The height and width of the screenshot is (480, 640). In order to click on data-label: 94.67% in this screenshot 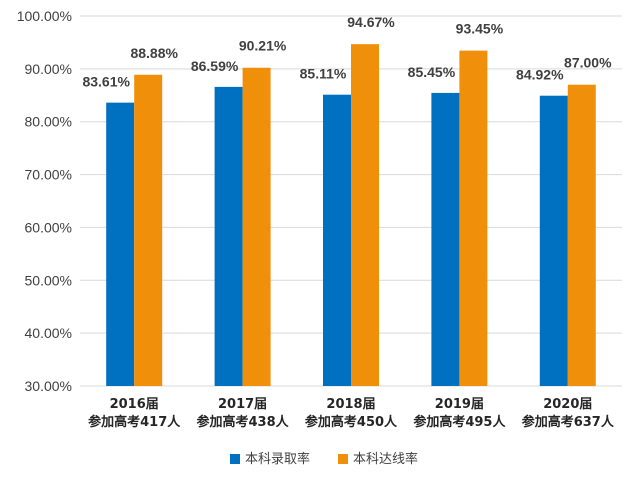, I will do `click(371, 22)`.